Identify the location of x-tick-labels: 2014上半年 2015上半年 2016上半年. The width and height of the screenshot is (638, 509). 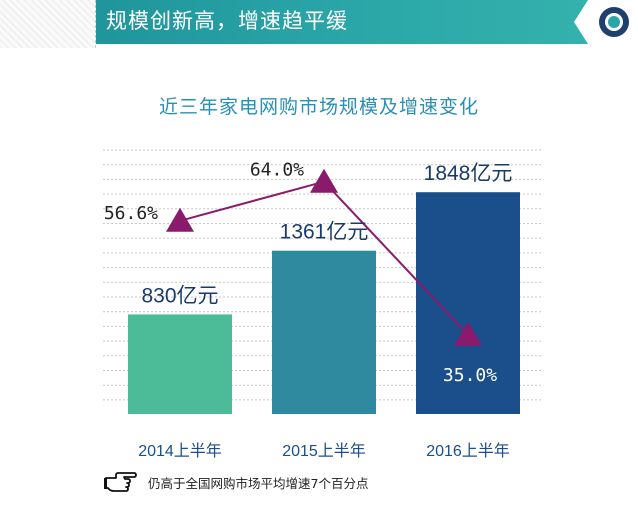
(324, 451).